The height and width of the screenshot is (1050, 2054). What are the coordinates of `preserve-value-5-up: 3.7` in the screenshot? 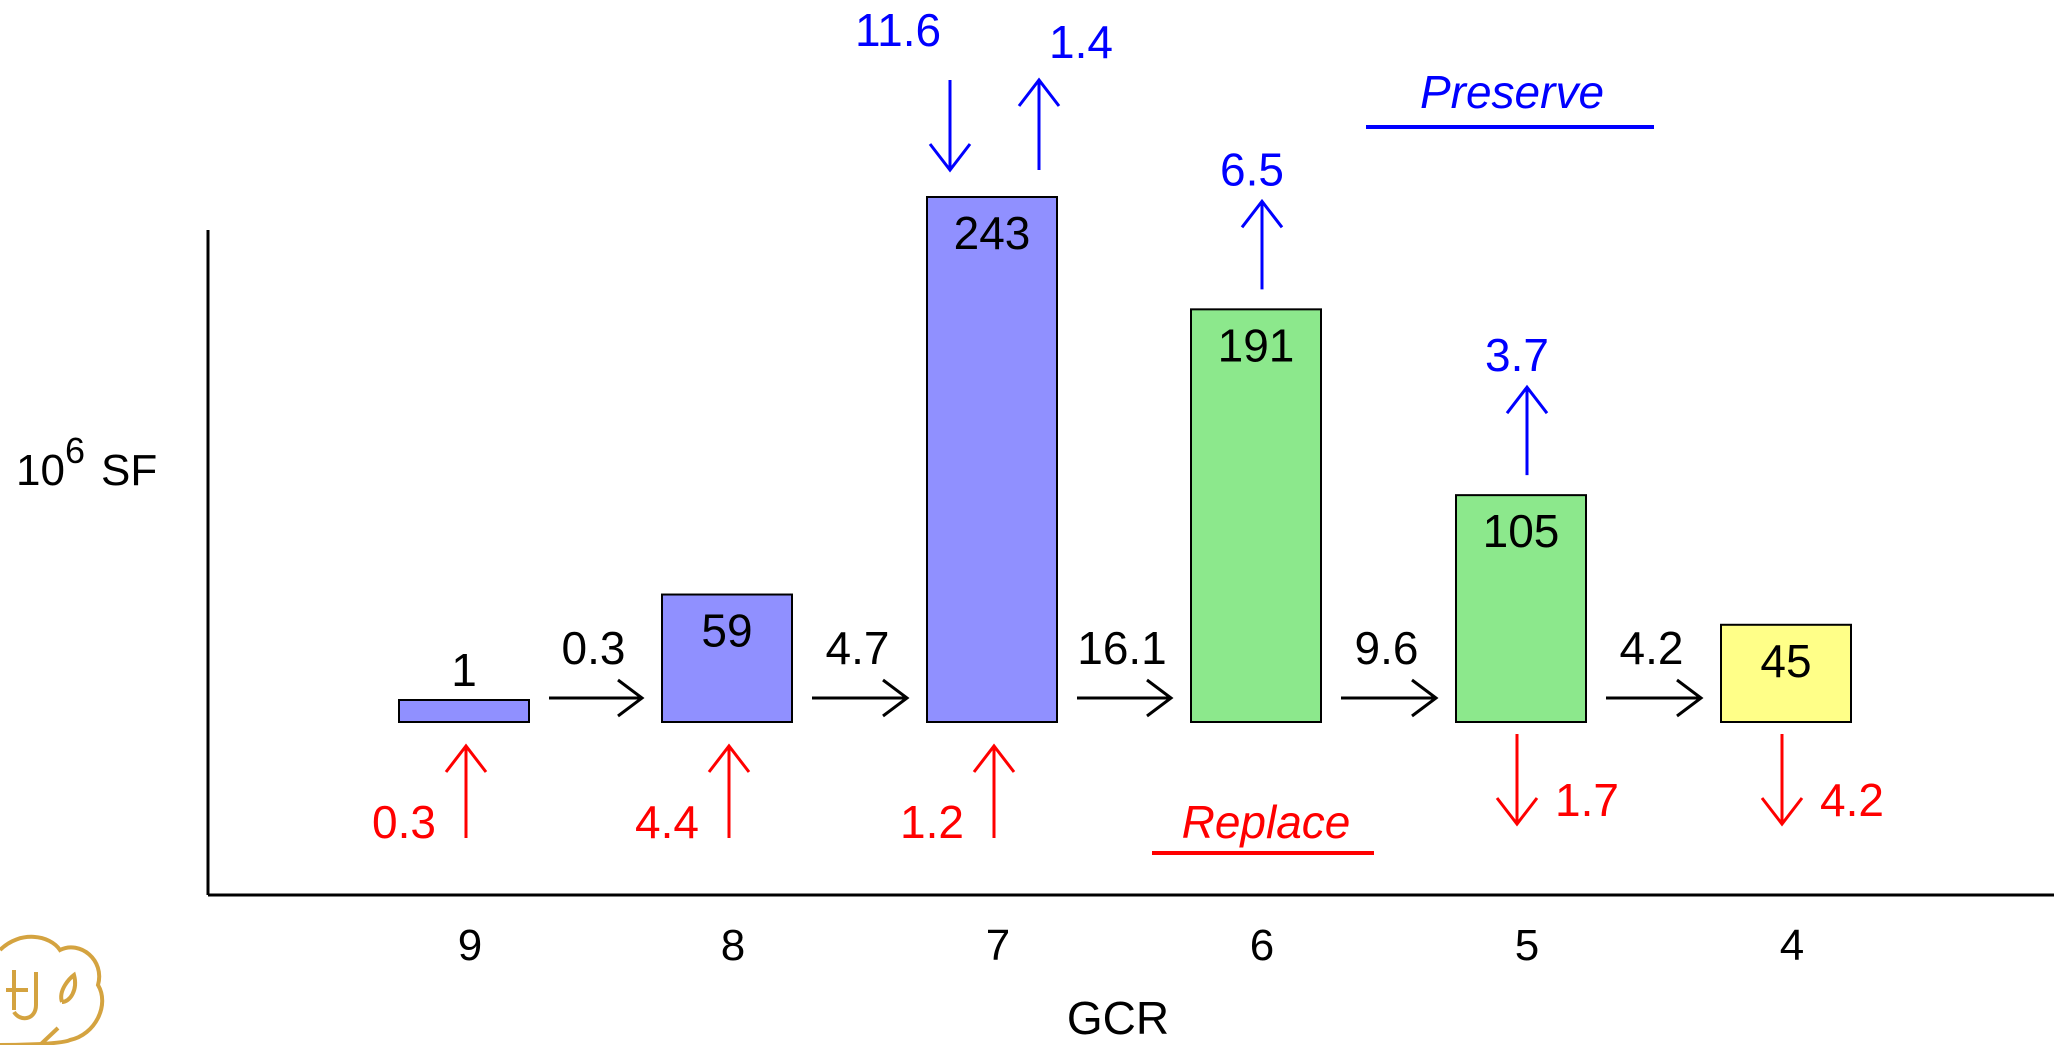 It's located at (1517, 355).